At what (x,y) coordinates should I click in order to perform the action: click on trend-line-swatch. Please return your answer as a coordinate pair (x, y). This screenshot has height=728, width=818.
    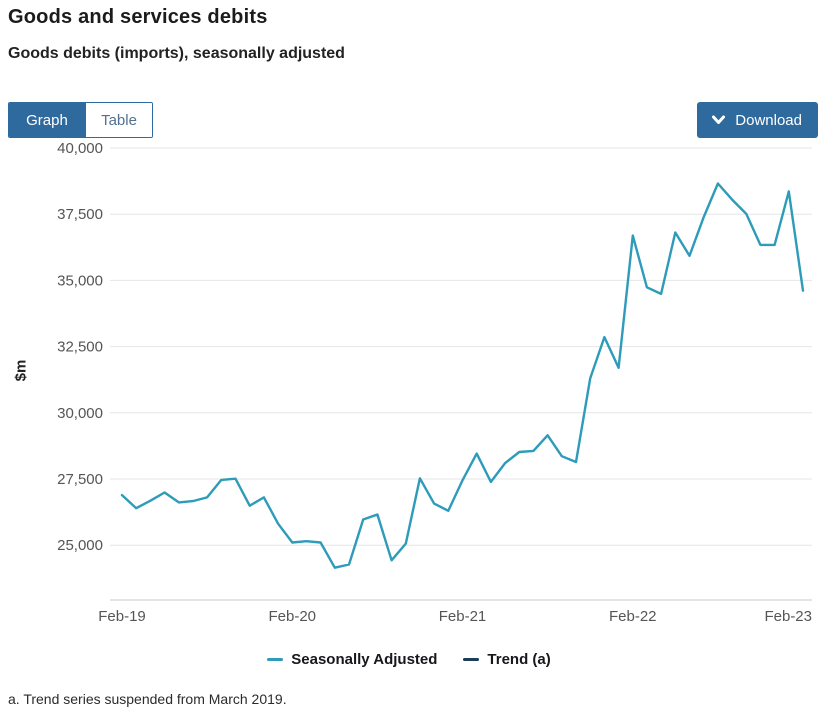
    Looking at the image, I should click on (471, 659).